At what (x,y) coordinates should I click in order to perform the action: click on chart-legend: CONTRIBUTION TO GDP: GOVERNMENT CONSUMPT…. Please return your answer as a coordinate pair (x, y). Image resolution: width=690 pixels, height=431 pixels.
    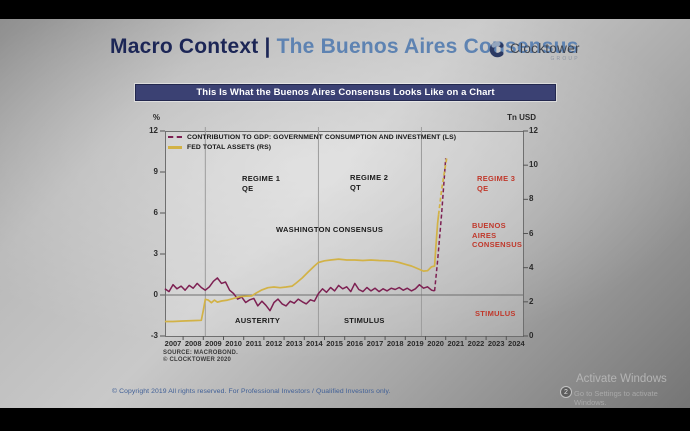
    Looking at the image, I should click on (312, 142).